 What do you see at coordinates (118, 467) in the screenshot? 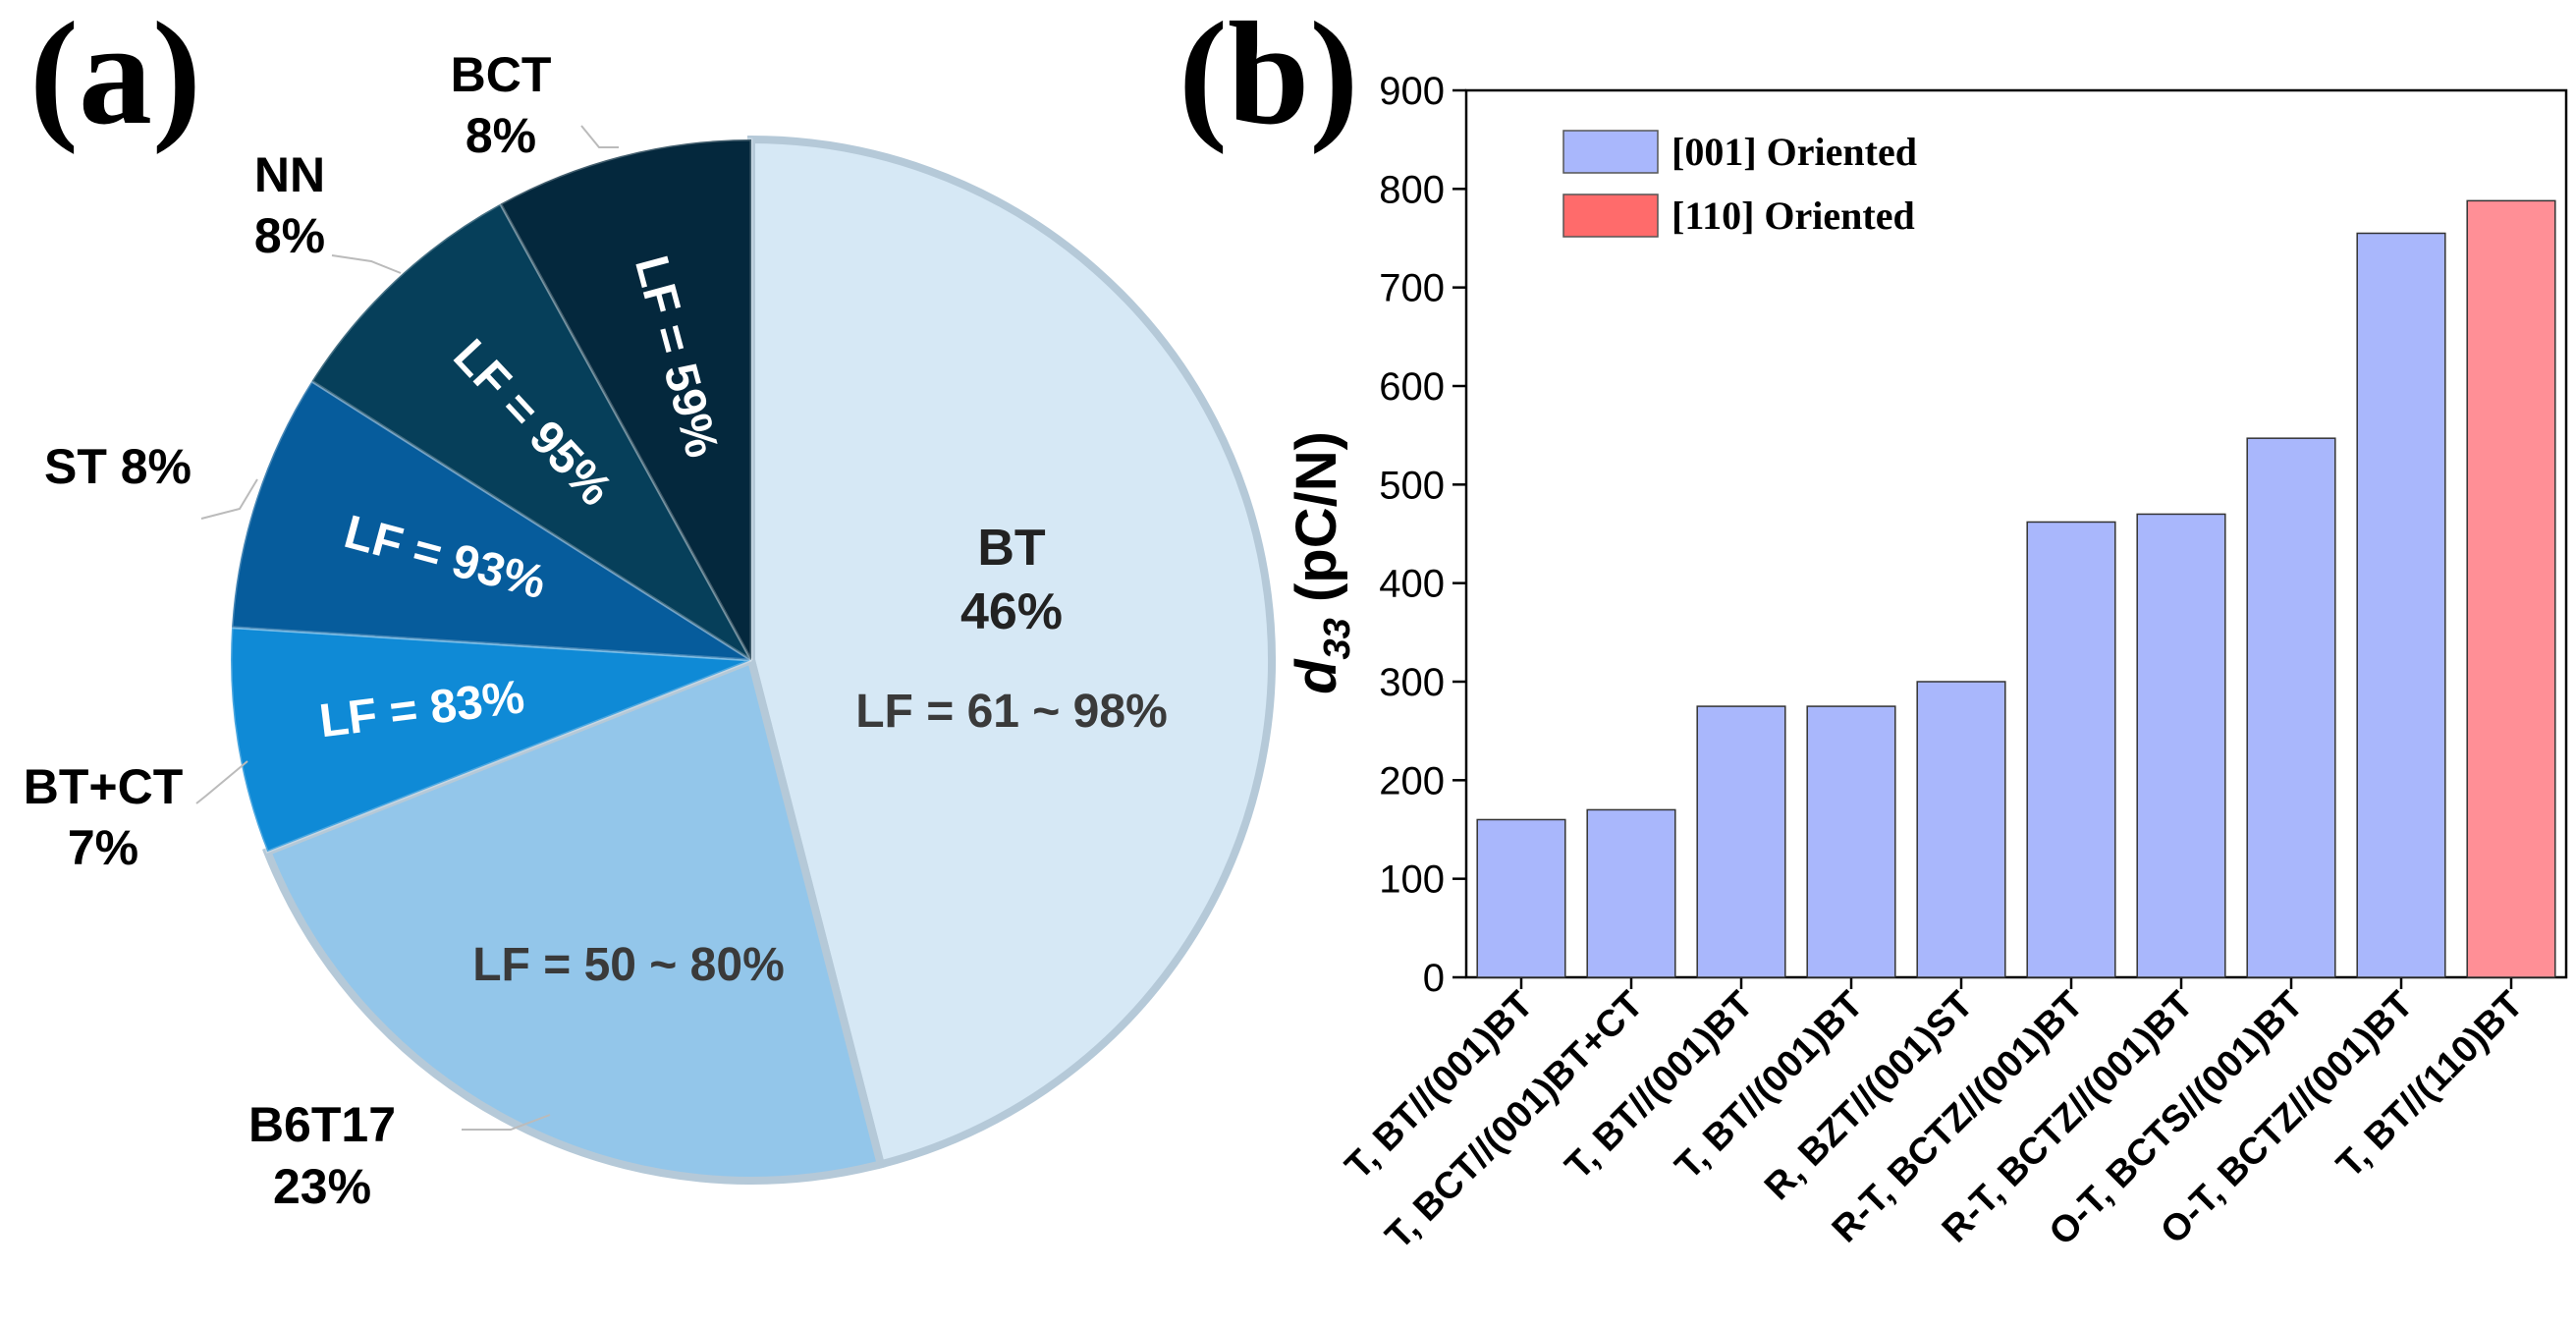
I see `pie-label-st: ST 8%` at bounding box center [118, 467].